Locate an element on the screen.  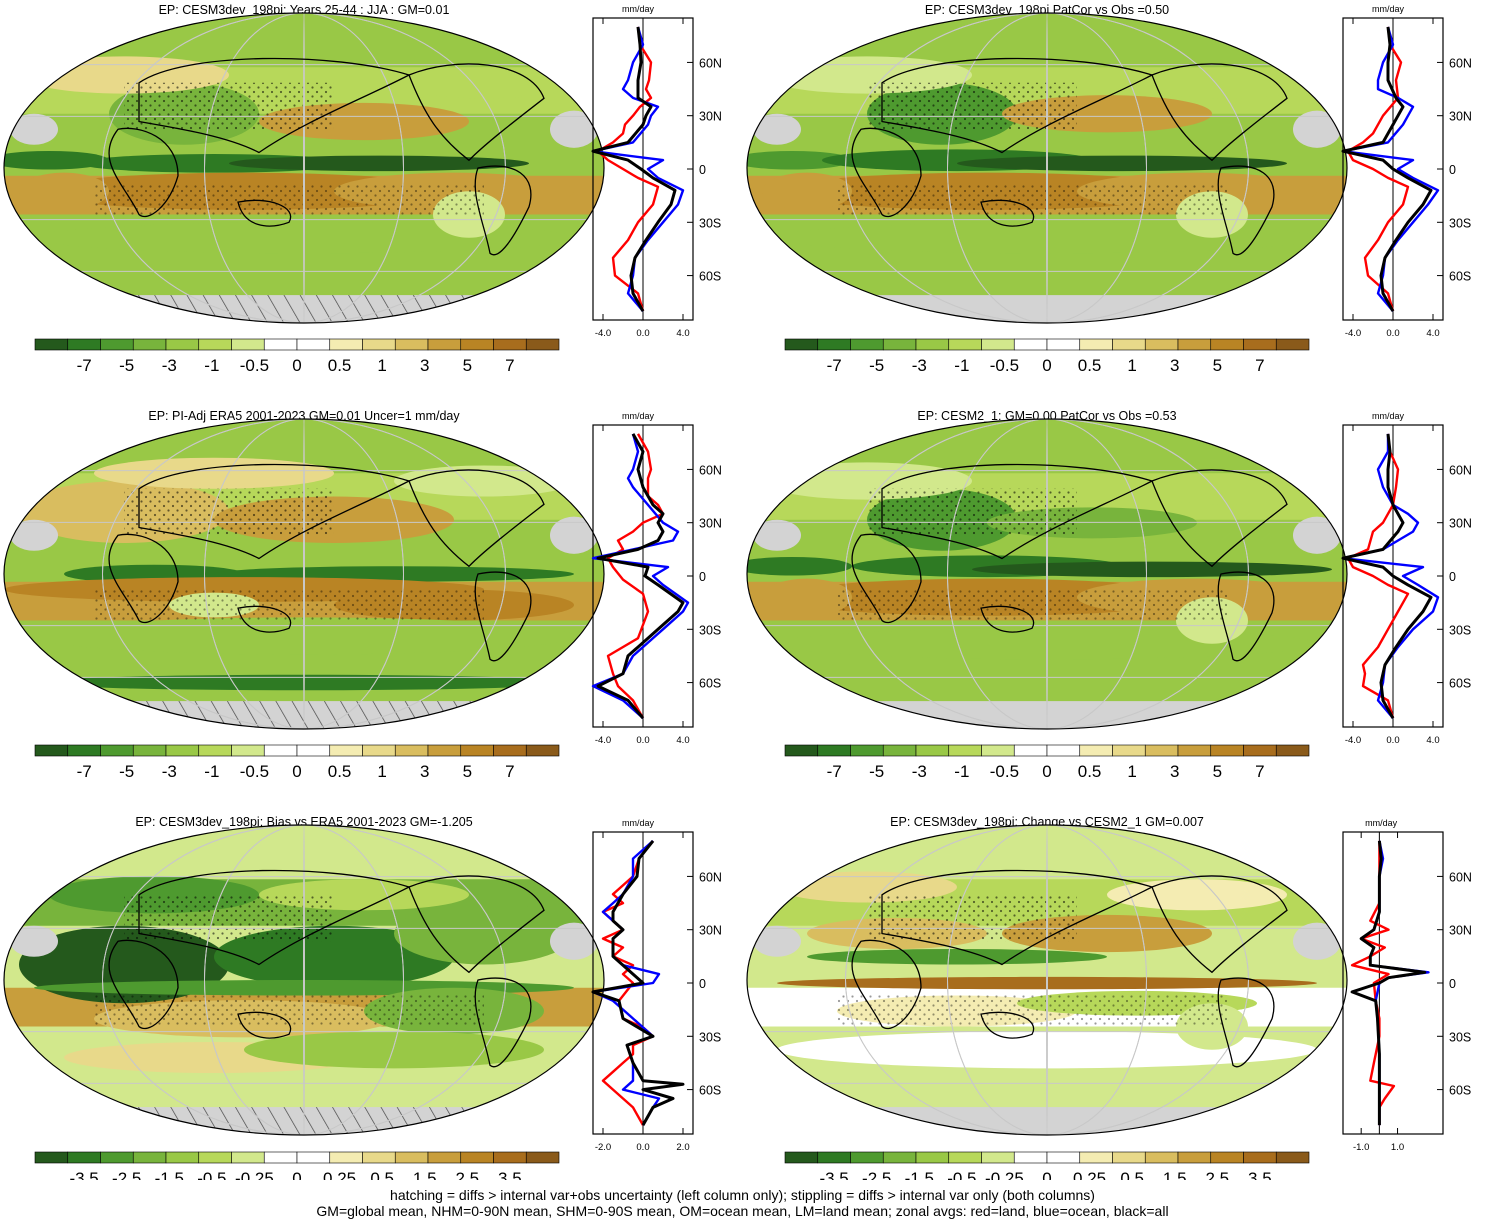
colorbar-label: -1.5 is located at coordinates (919, 1174).